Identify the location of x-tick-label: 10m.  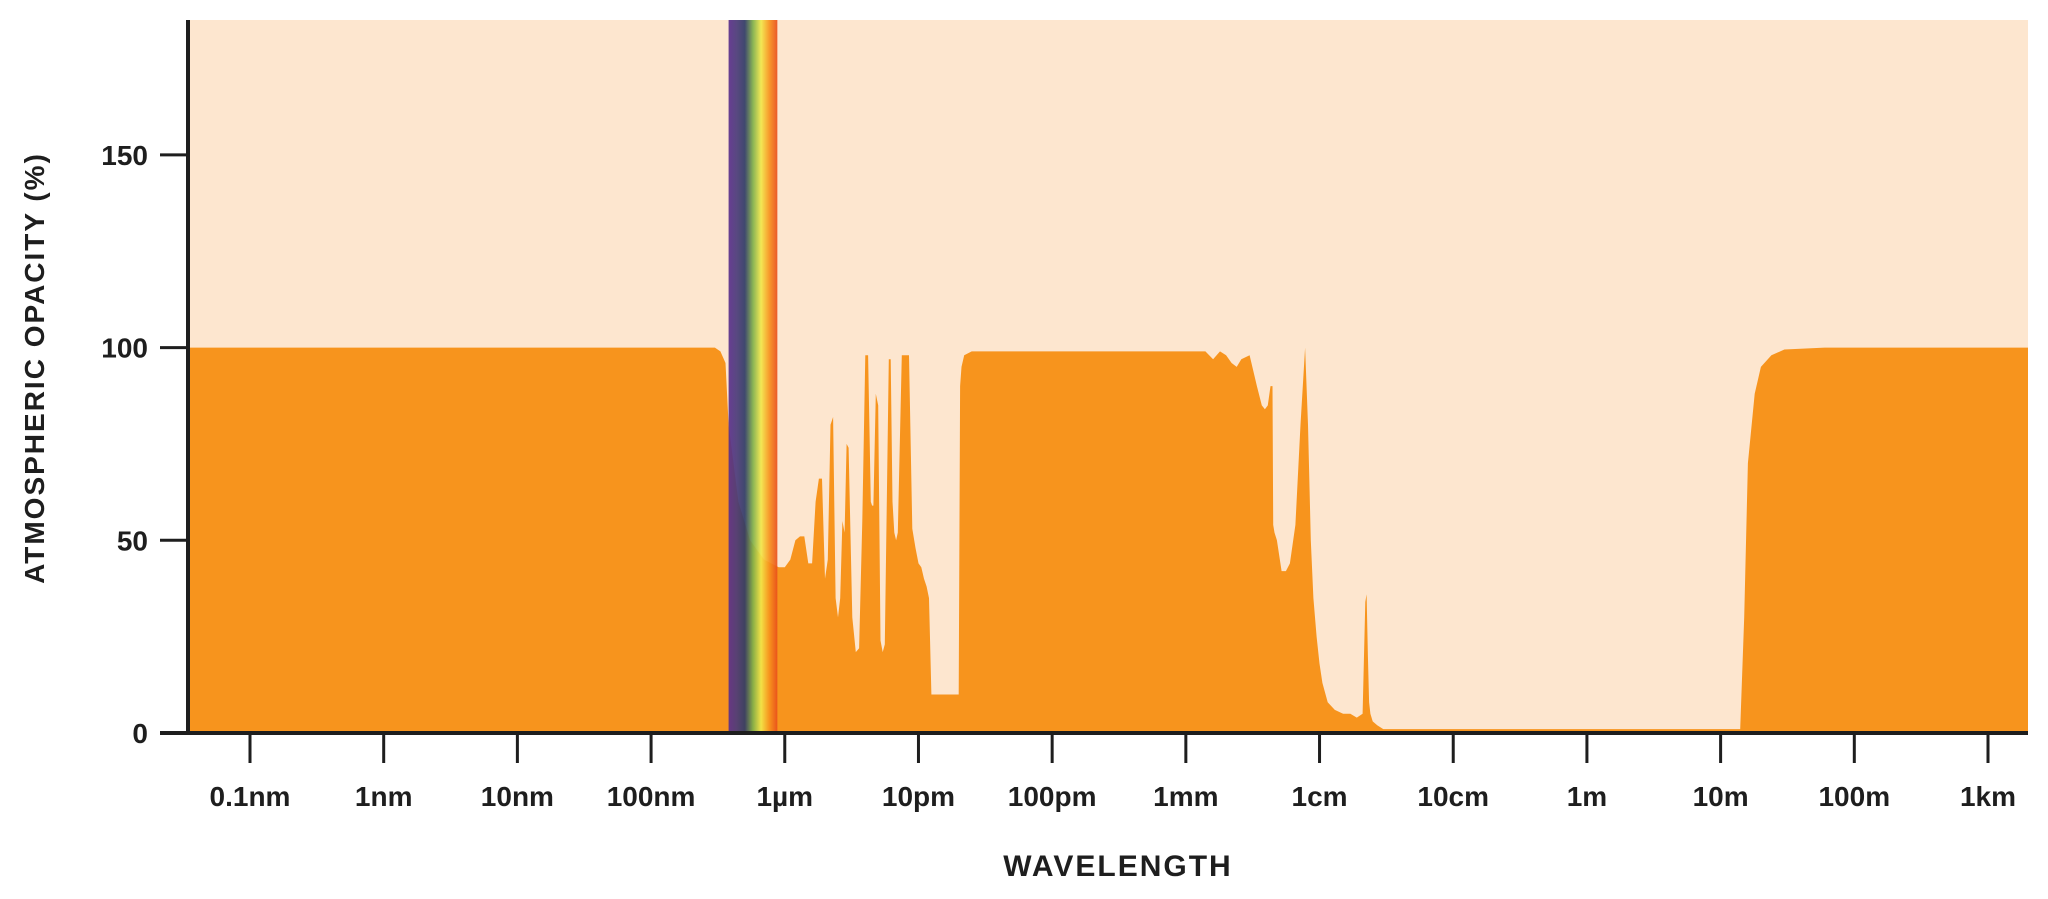
(1721, 796).